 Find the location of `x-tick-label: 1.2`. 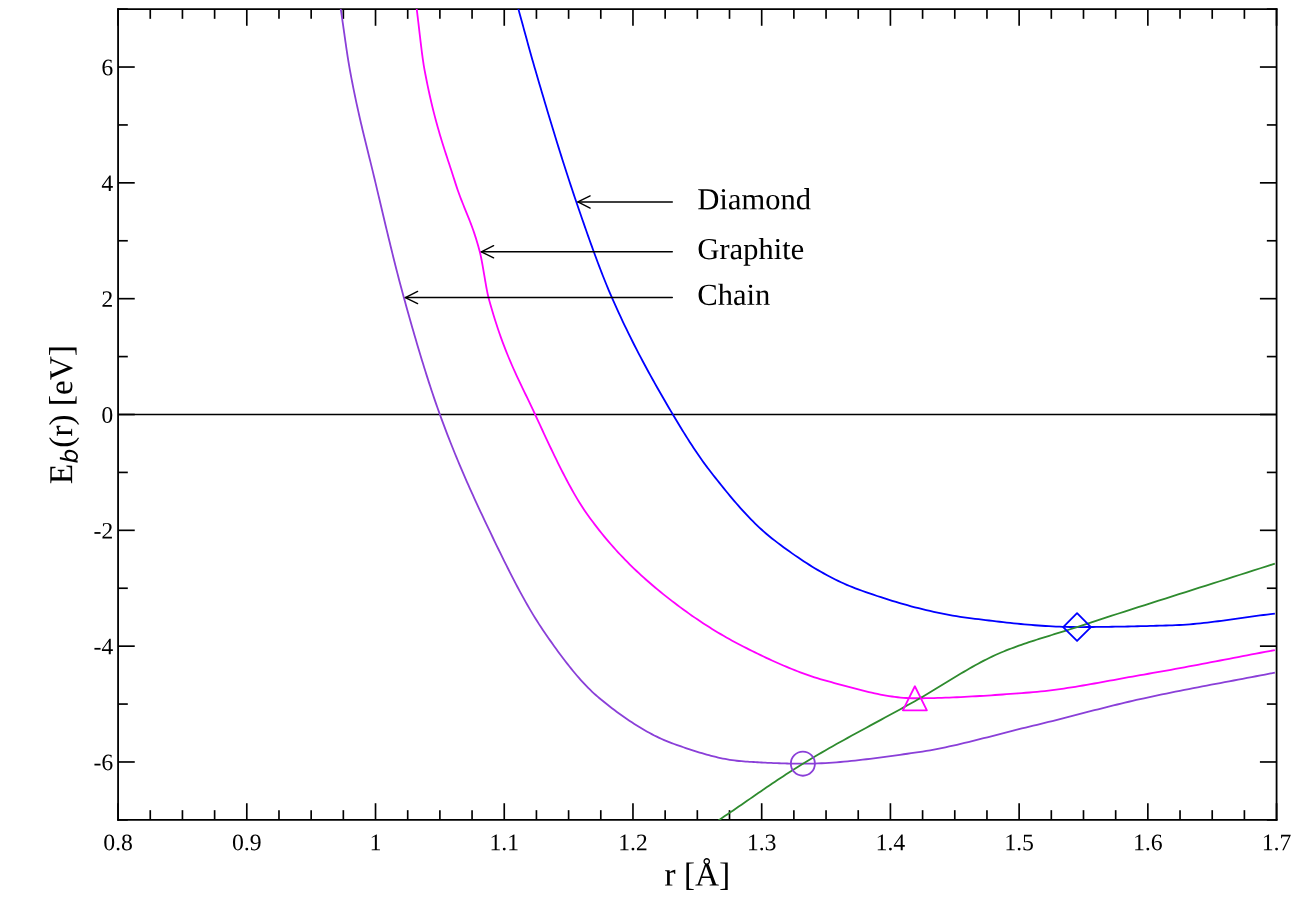

x-tick-label: 1.2 is located at coordinates (633, 842).